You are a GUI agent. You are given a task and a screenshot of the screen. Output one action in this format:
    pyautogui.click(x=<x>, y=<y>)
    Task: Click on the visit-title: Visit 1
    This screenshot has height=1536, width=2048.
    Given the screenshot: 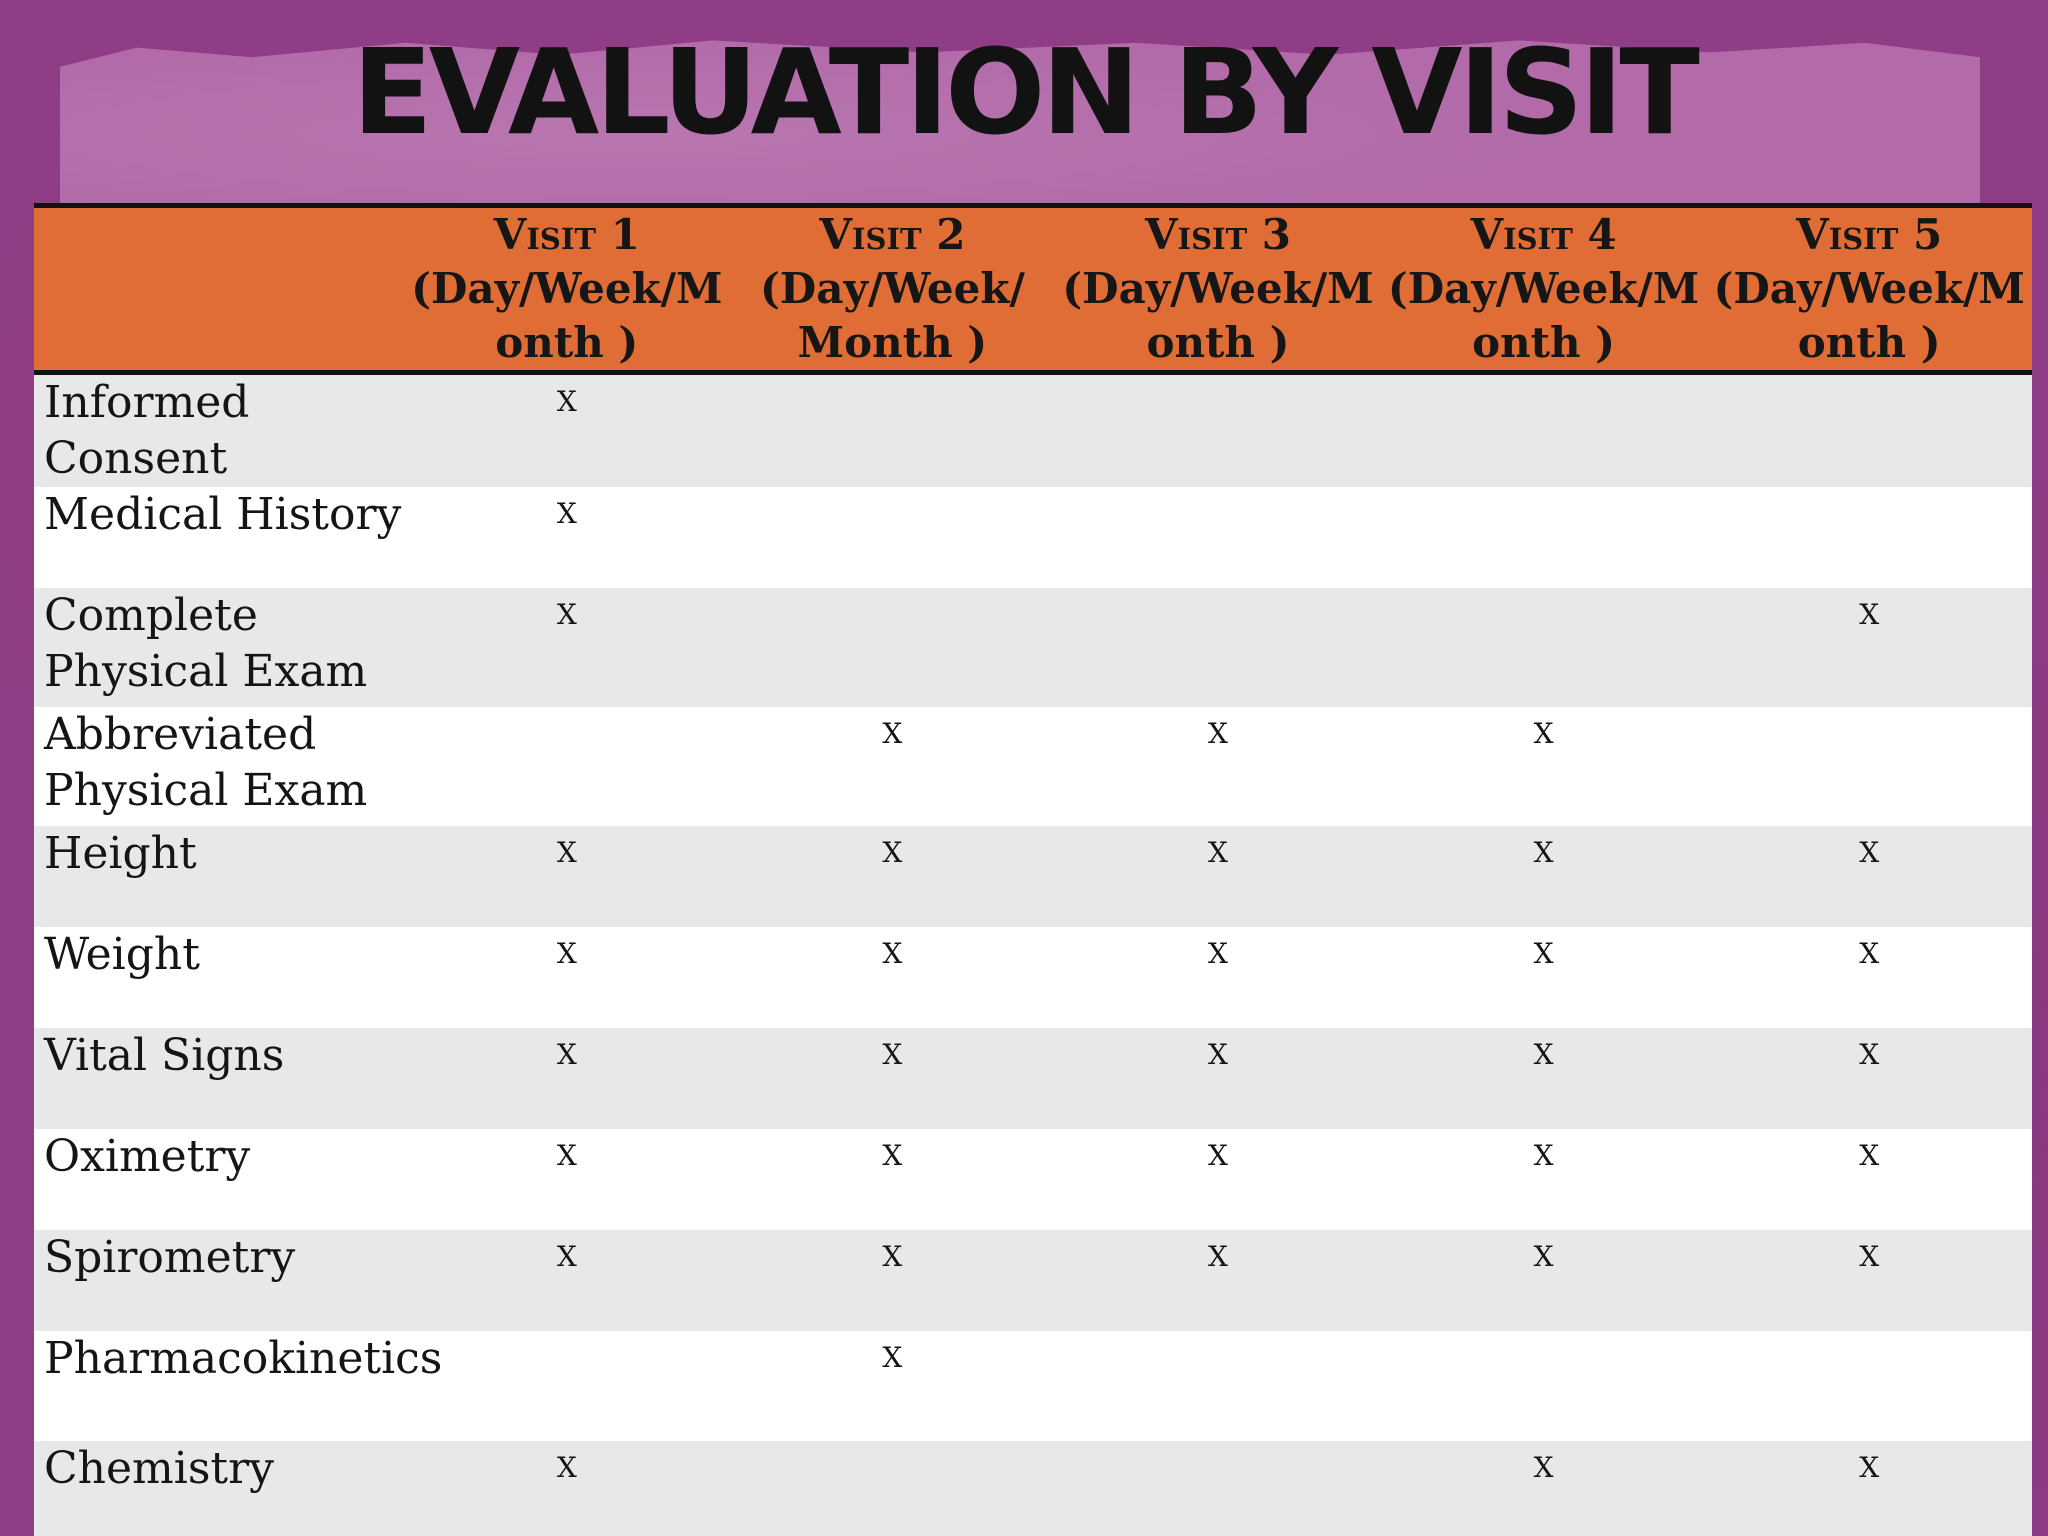 What is the action you would take?
    pyautogui.click(x=566, y=234)
    